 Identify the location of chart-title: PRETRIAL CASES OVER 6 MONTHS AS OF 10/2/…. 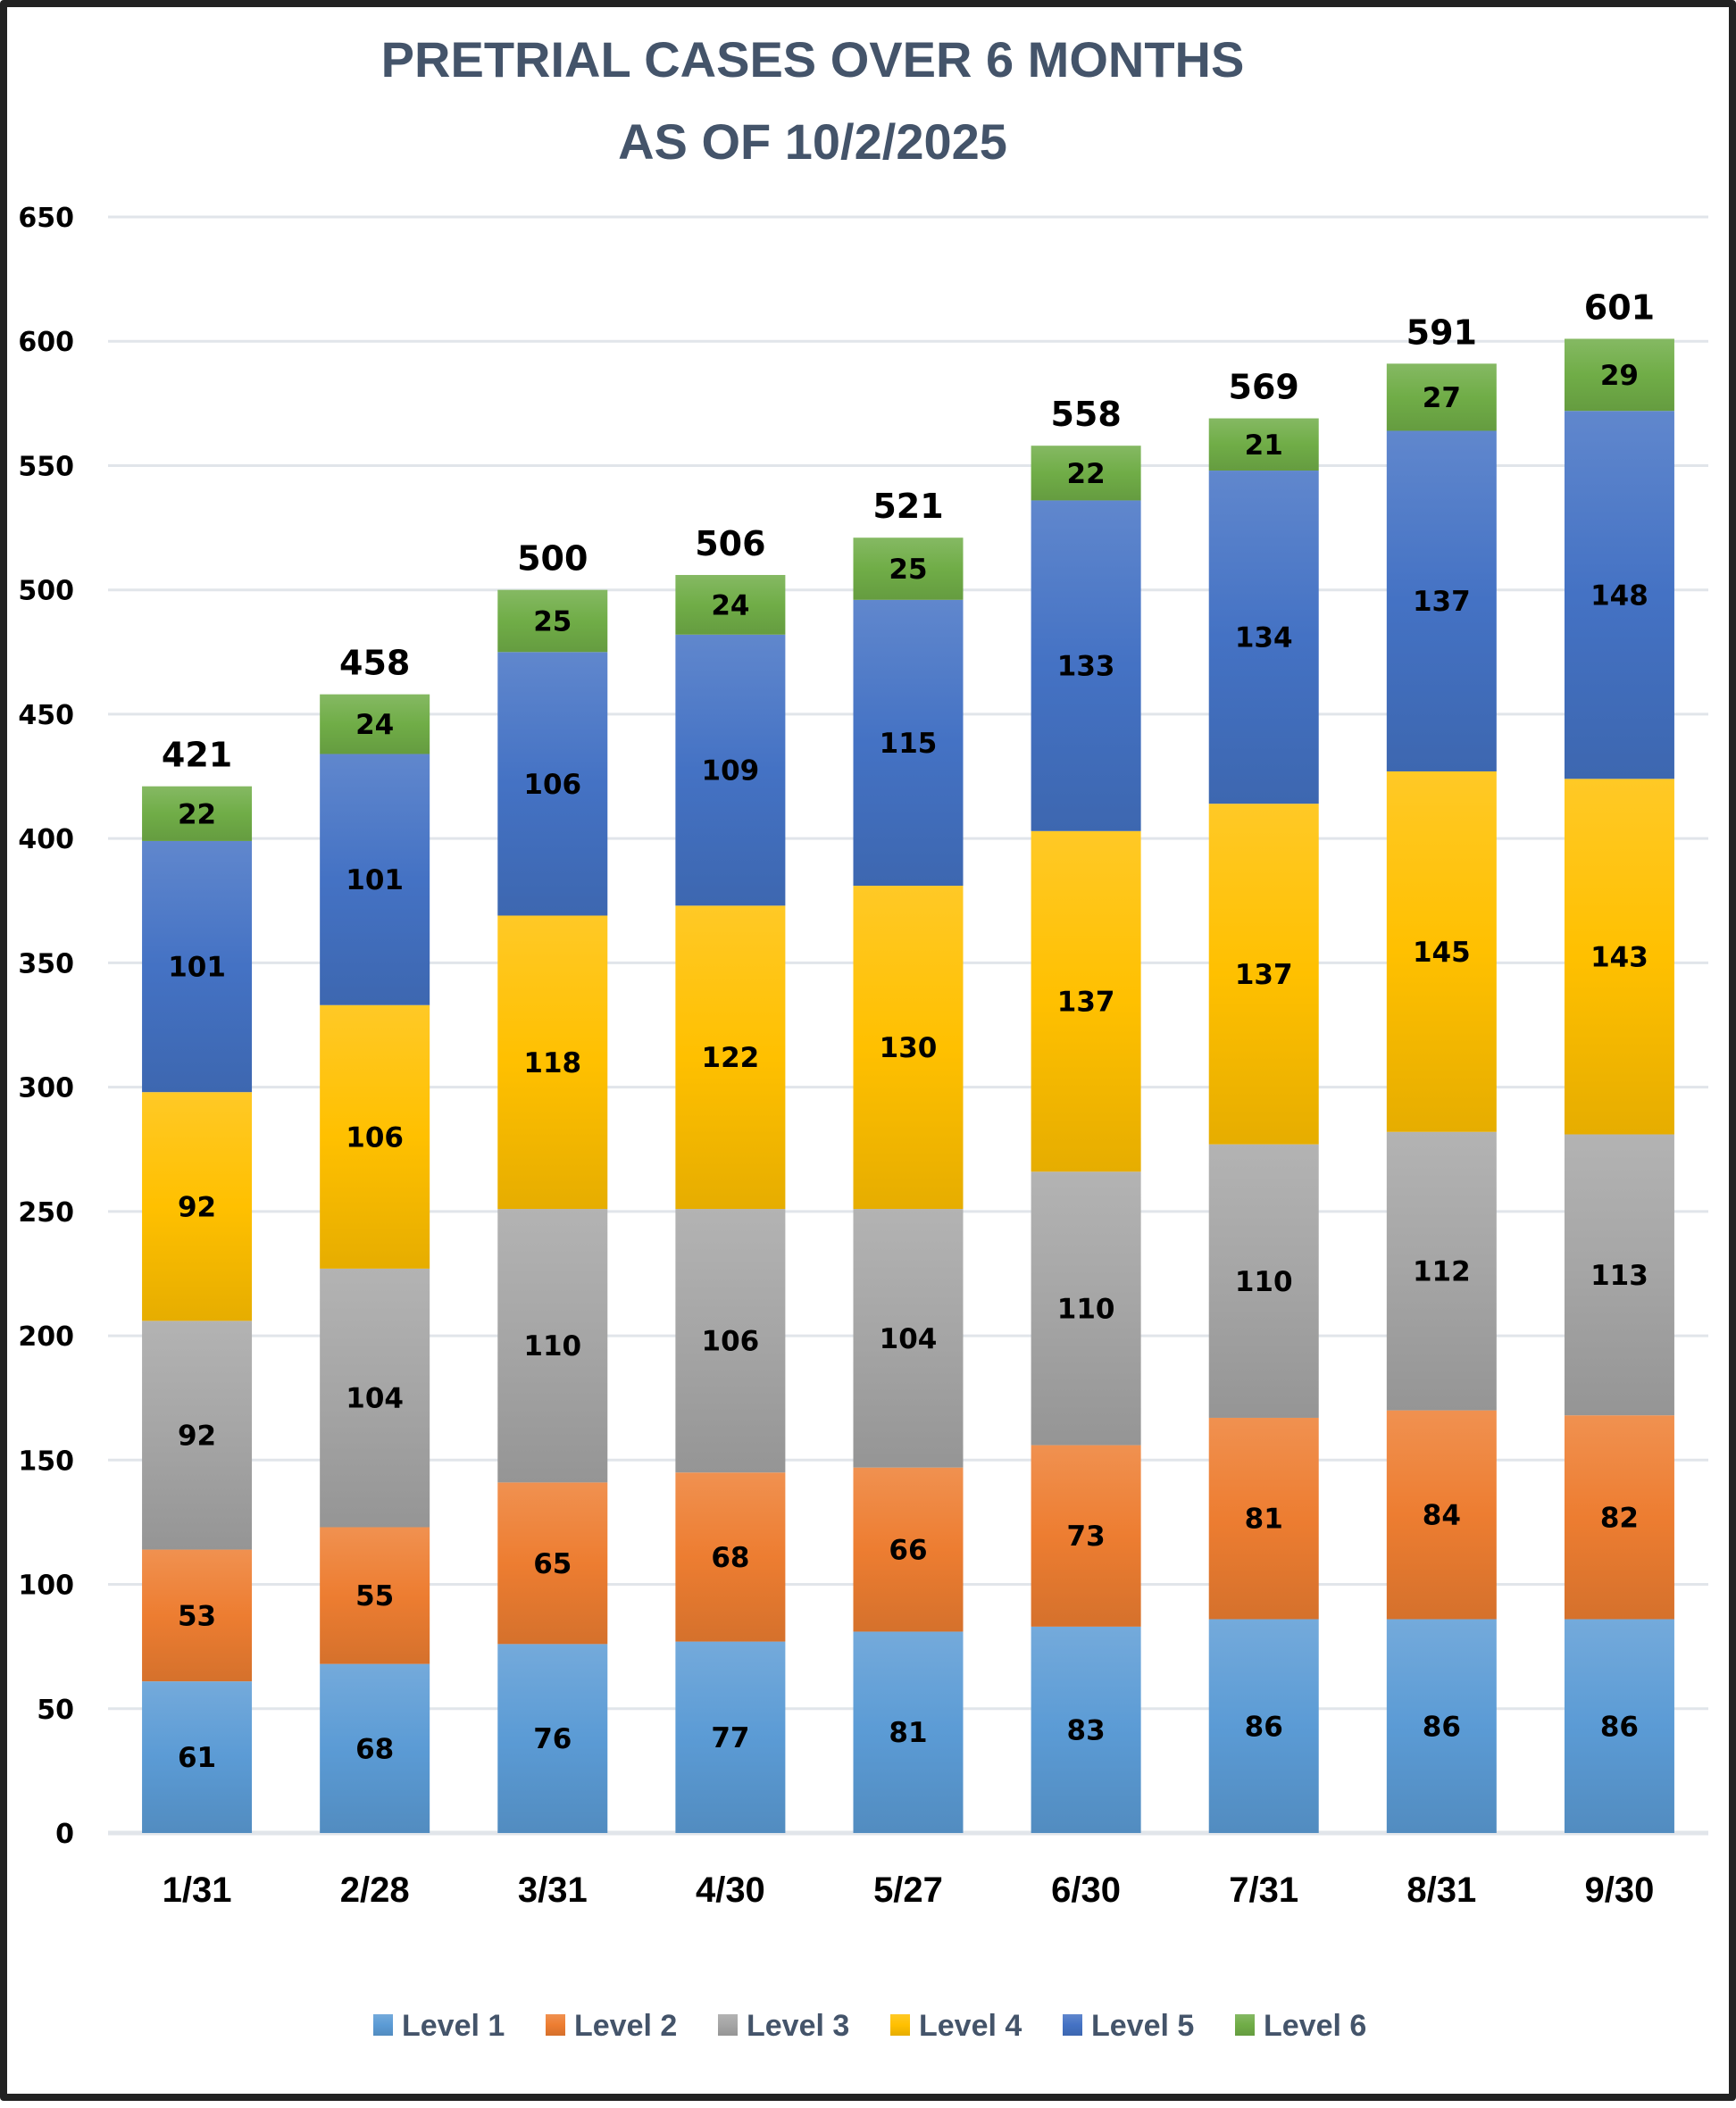
(813, 101).